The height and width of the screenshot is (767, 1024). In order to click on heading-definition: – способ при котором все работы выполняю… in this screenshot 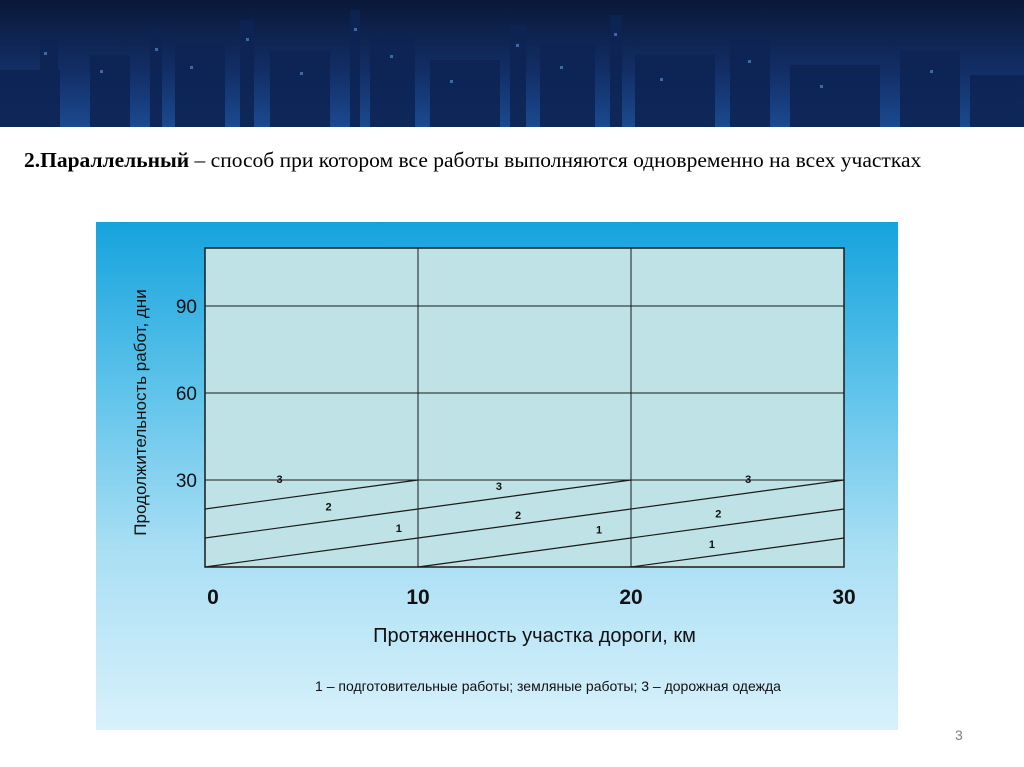, I will do `click(555, 160)`.